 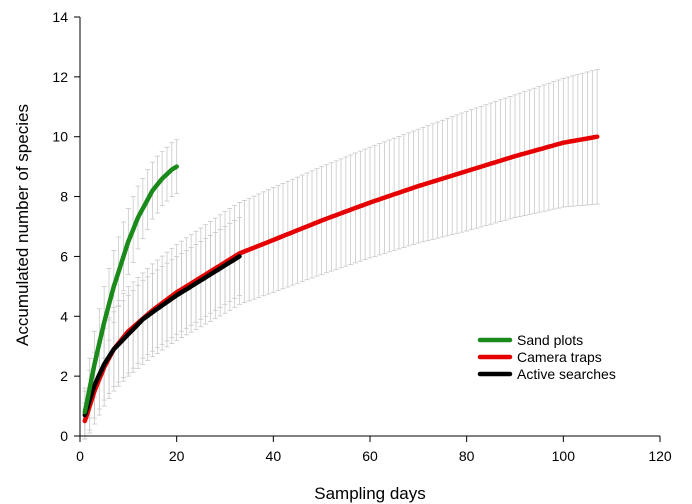 What do you see at coordinates (64, 256) in the screenshot?
I see `y-tick-label: 6` at bounding box center [64, 256].